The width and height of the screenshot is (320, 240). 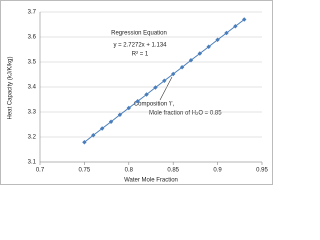 I want to click on y-axis-title: Heat Capacity (kJ/K/kg), so click(x=11, y=87).